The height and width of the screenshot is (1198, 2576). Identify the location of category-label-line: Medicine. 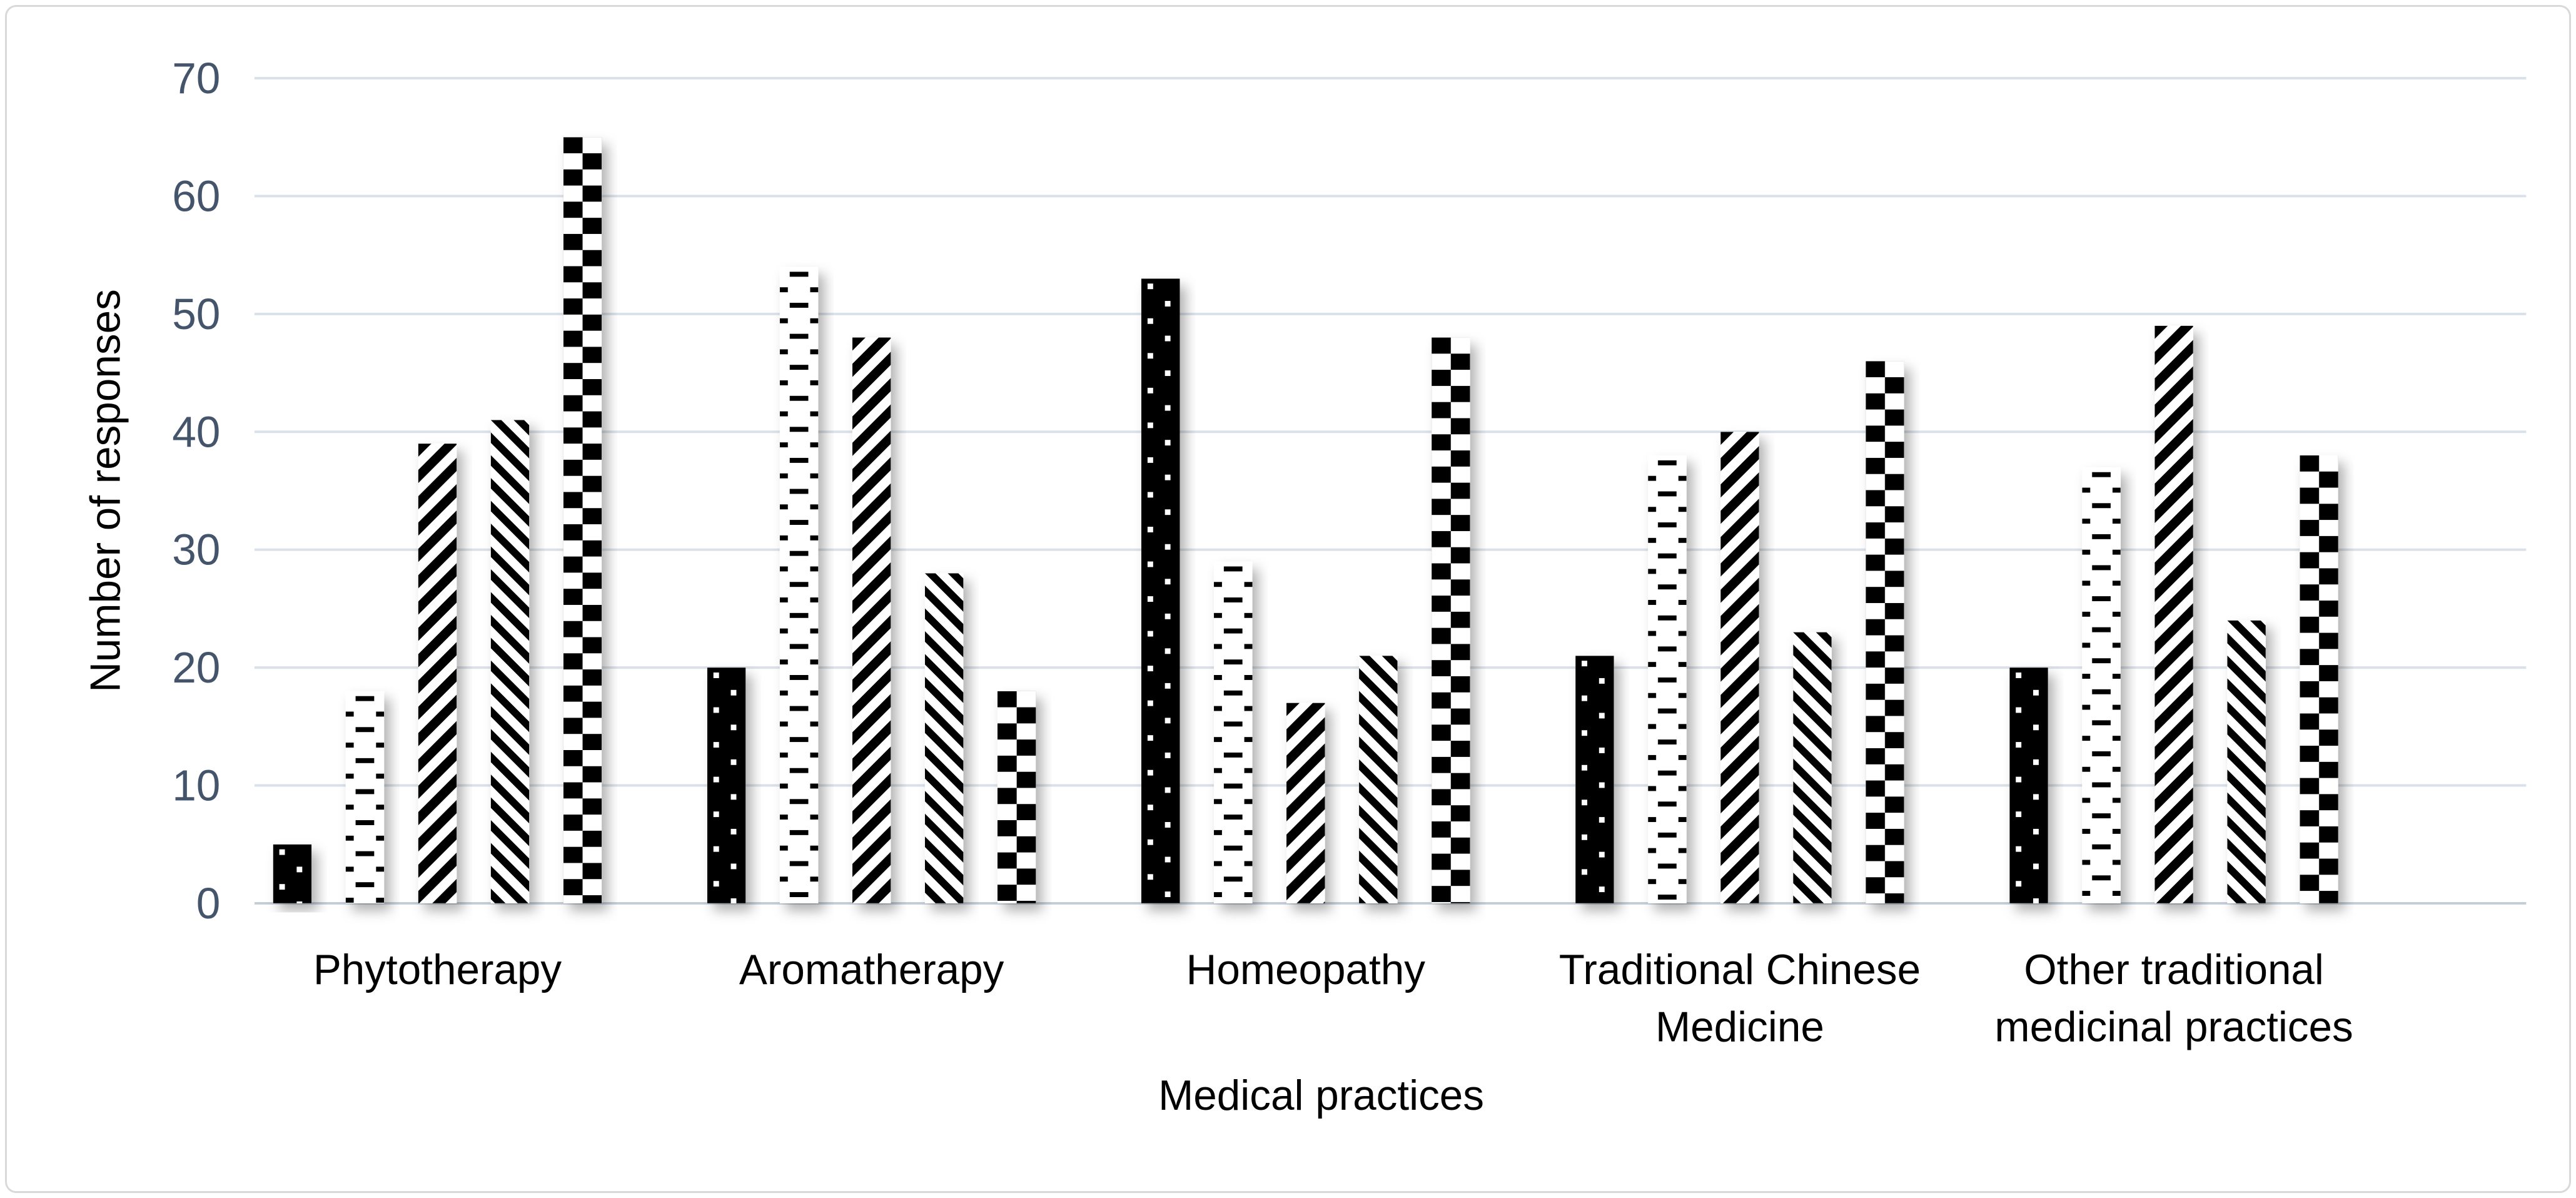
(1740, 1026).